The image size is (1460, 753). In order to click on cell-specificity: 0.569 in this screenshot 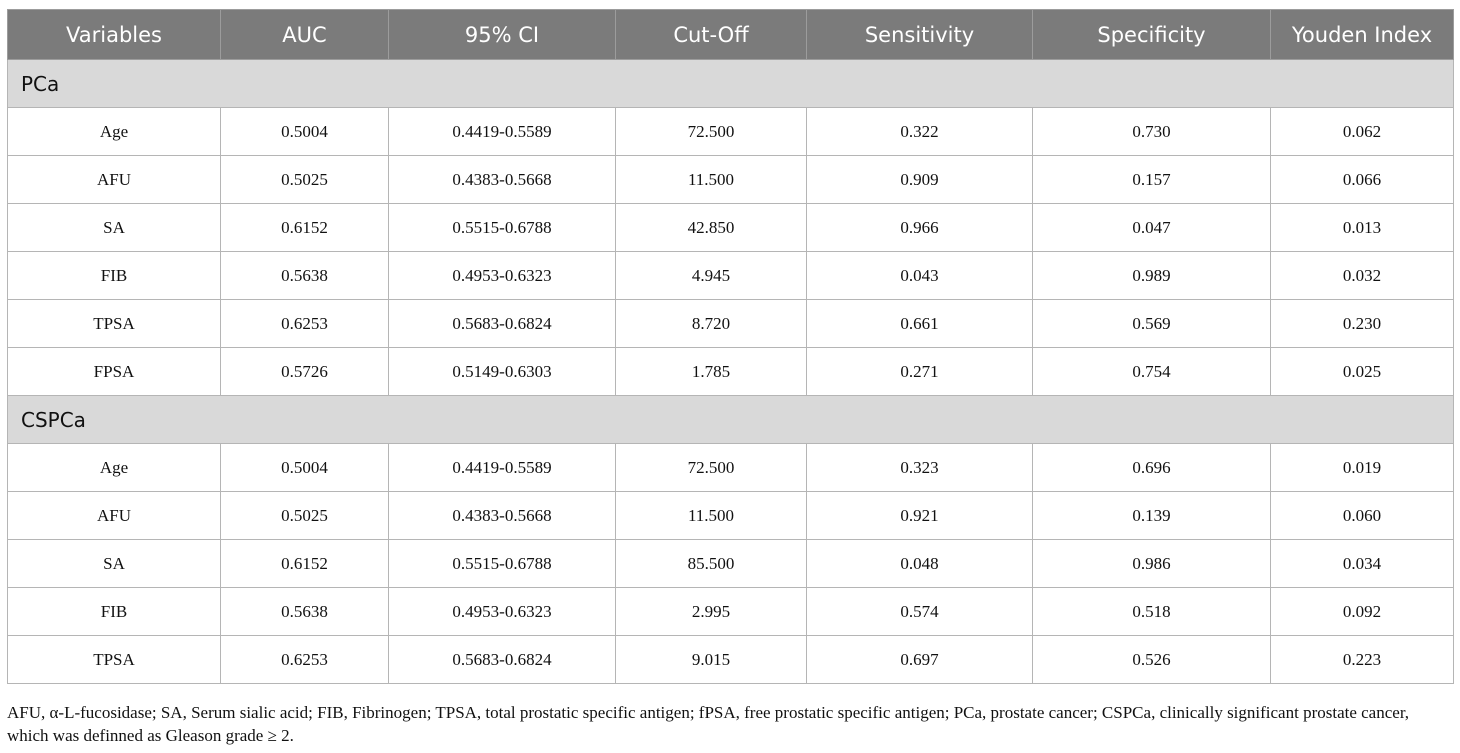, I will do `click(1151, 323)`.